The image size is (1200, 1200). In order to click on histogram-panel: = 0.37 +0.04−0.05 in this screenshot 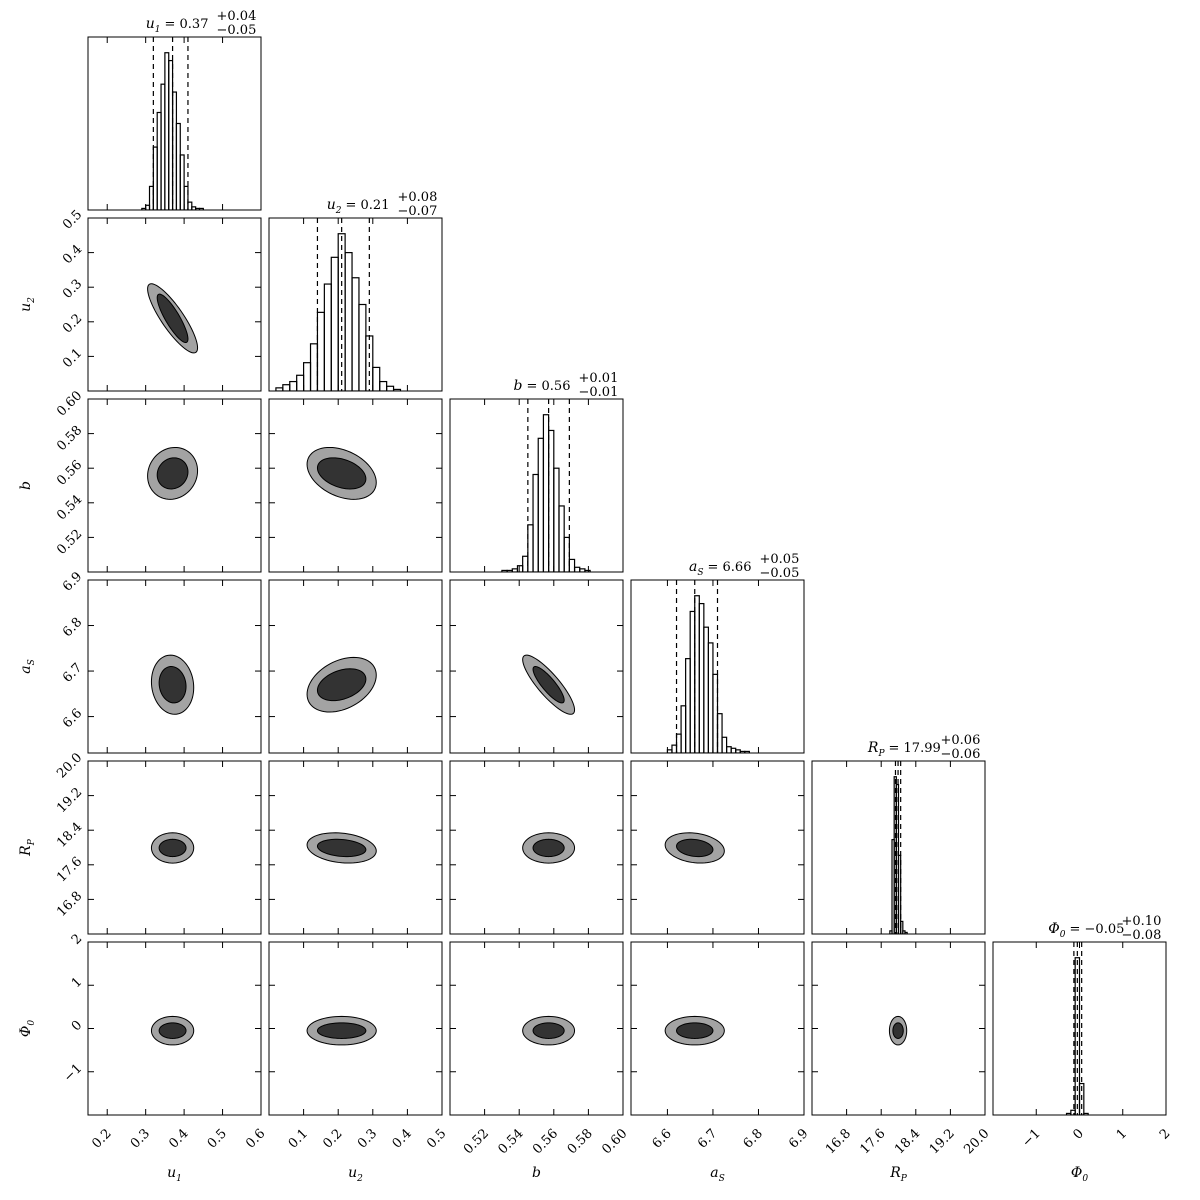, I will do `click(174, 110)`.